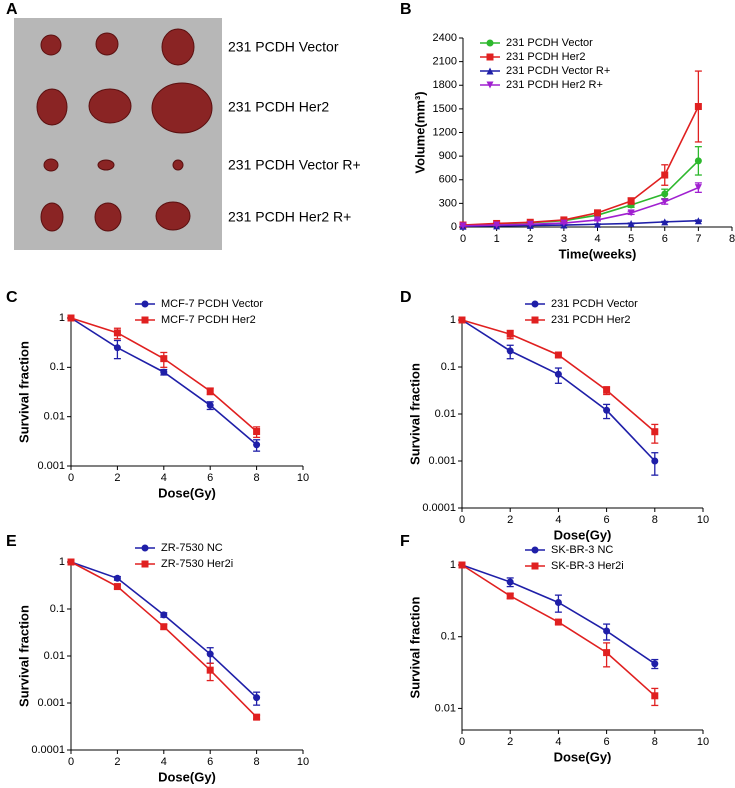  What do you see at coordinates (192, 548) in the screenshot?
I see `legend-label: ZR-7530 NC` at bounding box center [192, 548].